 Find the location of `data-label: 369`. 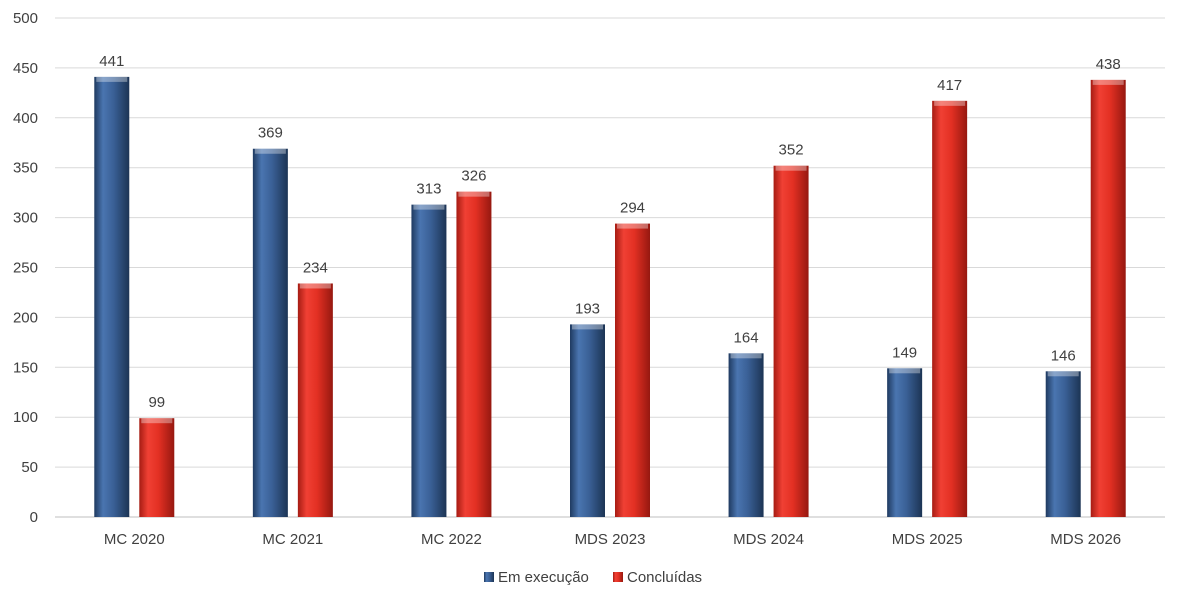

data-label: 369 is located at coordinates (270, 133).